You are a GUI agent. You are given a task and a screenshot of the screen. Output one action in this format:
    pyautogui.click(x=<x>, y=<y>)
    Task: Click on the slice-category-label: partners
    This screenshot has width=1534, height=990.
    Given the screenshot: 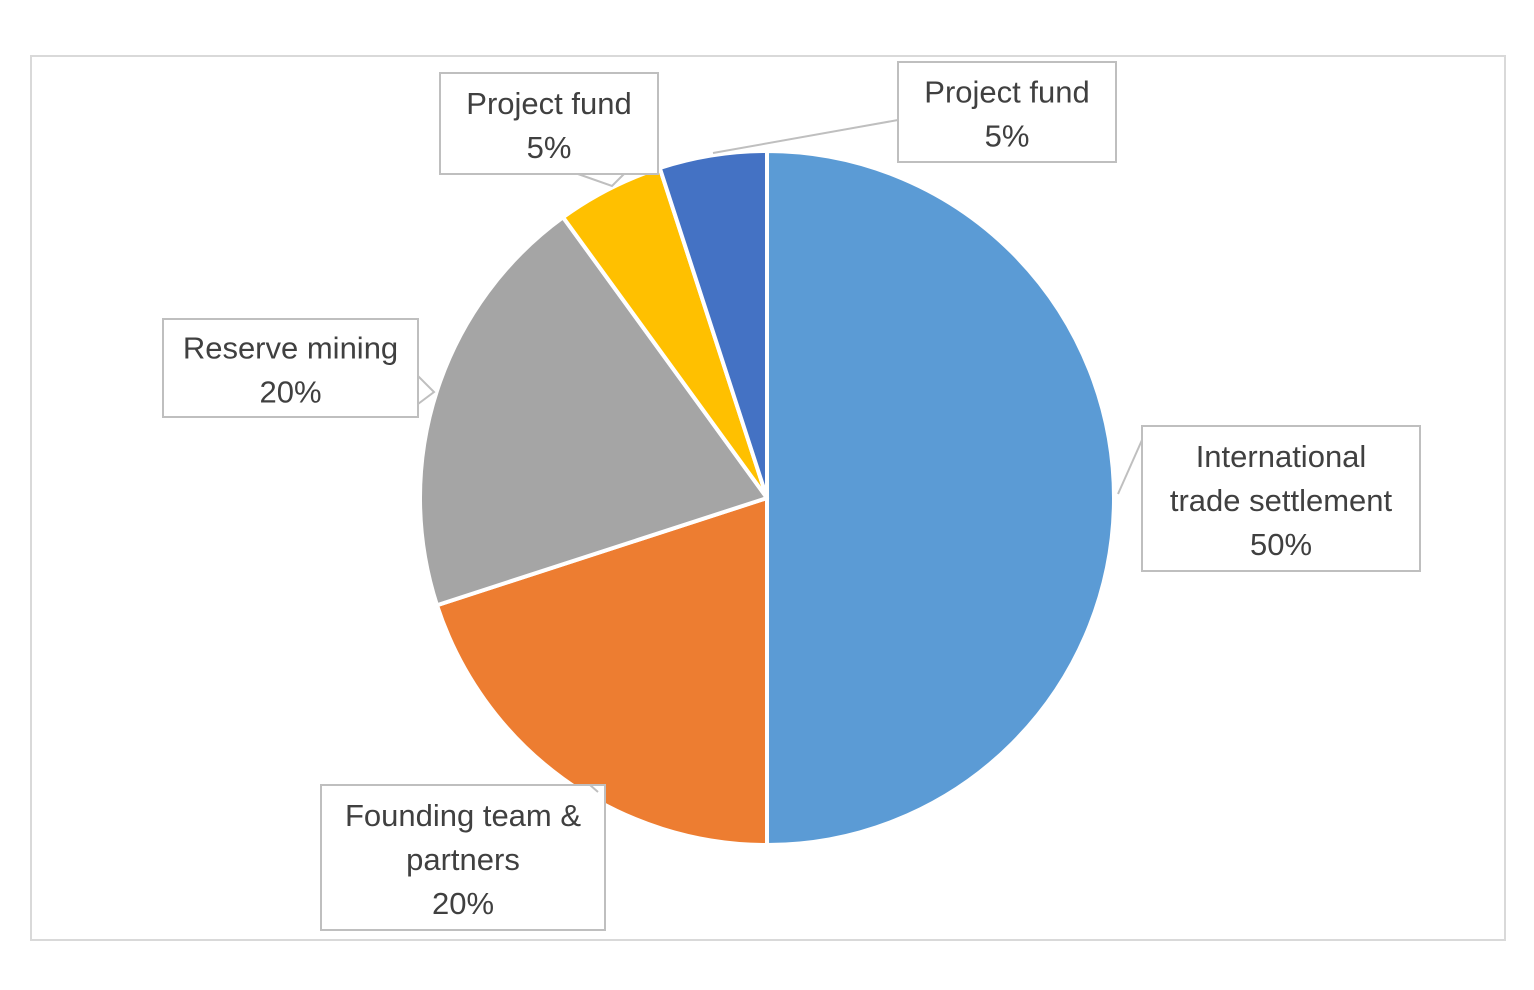 What is the action you would take?
    pyautogui.click(x=463, y=859)
    